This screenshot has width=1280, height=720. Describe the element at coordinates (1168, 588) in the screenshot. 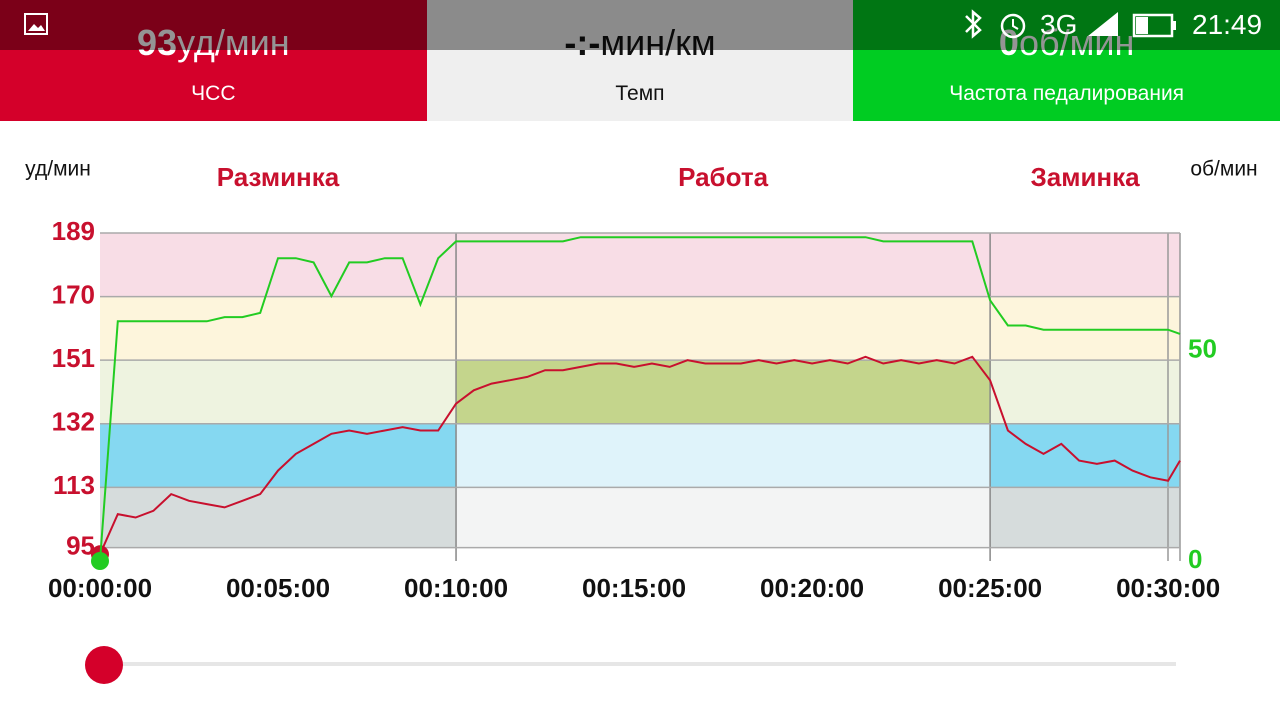

I see `x-tick-label: 00:30:00` at that location.